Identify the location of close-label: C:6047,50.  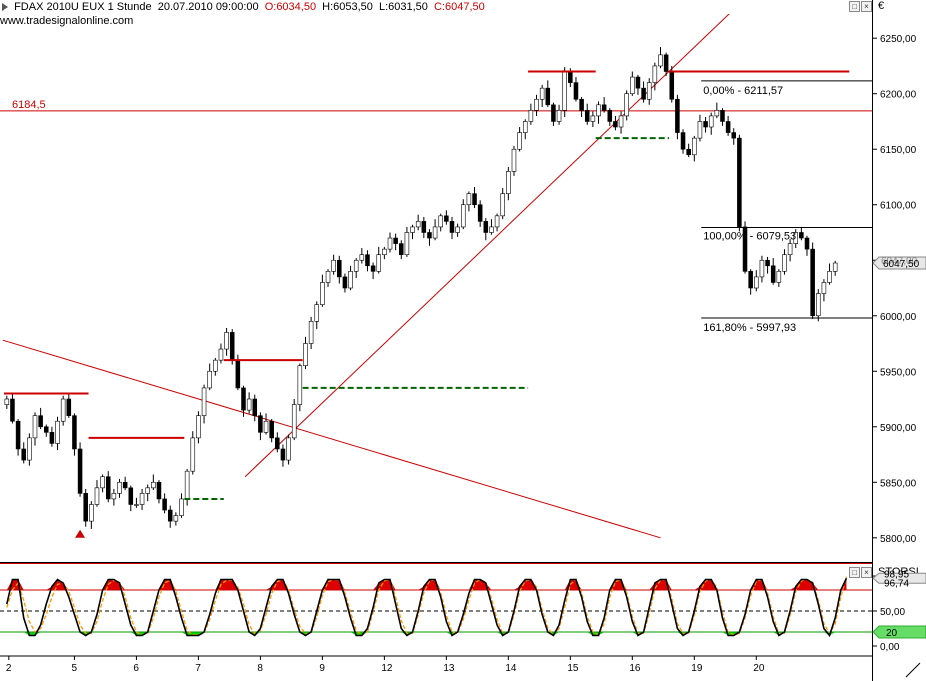
(459, 7).